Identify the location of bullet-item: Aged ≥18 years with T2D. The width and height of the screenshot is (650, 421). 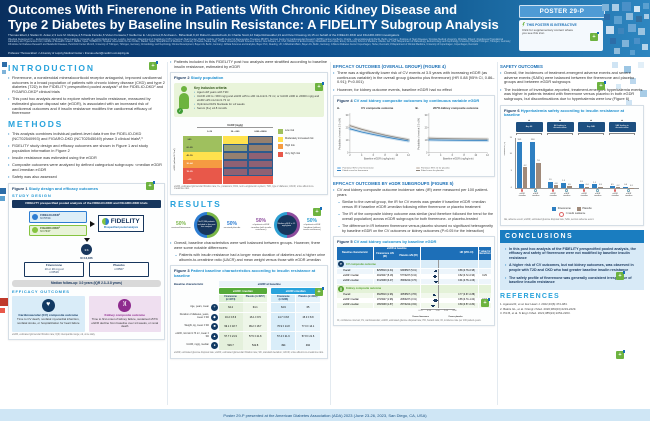
(257, 92).